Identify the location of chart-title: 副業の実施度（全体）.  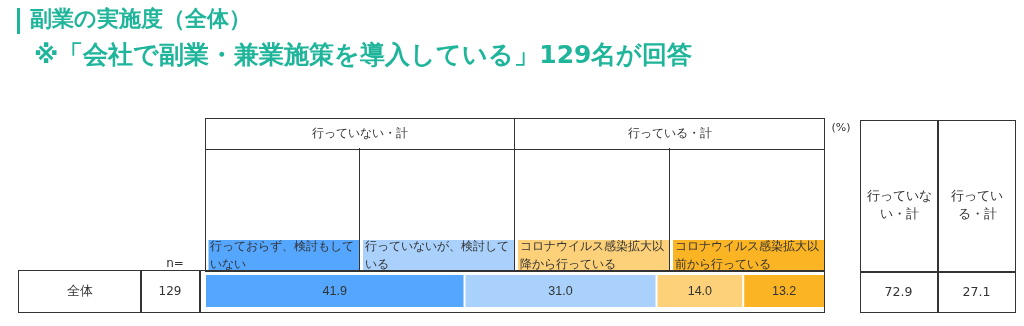
(140, 19).